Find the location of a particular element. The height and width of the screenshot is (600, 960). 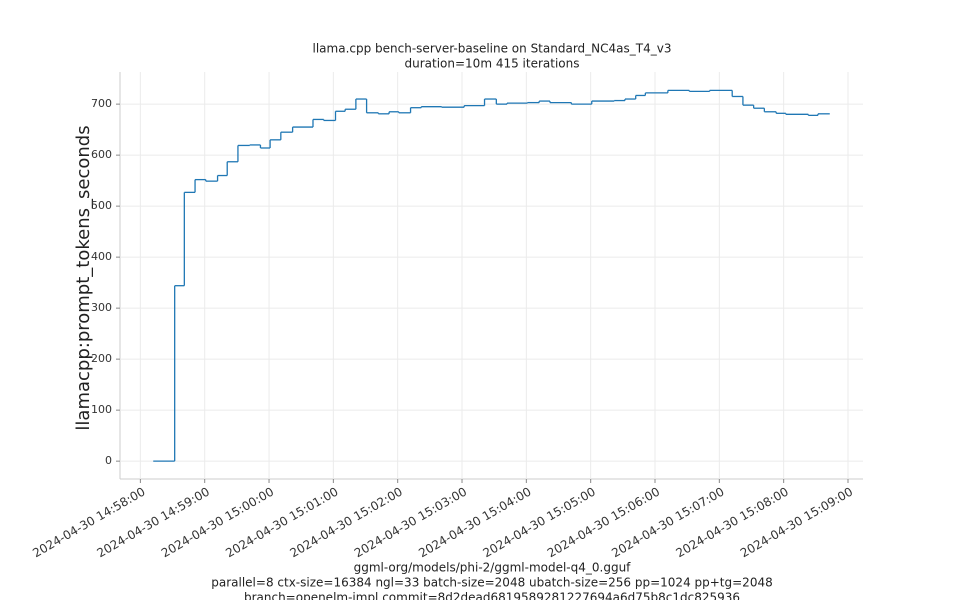

y-tick-label: 400 is located at coordinates (101, 256).